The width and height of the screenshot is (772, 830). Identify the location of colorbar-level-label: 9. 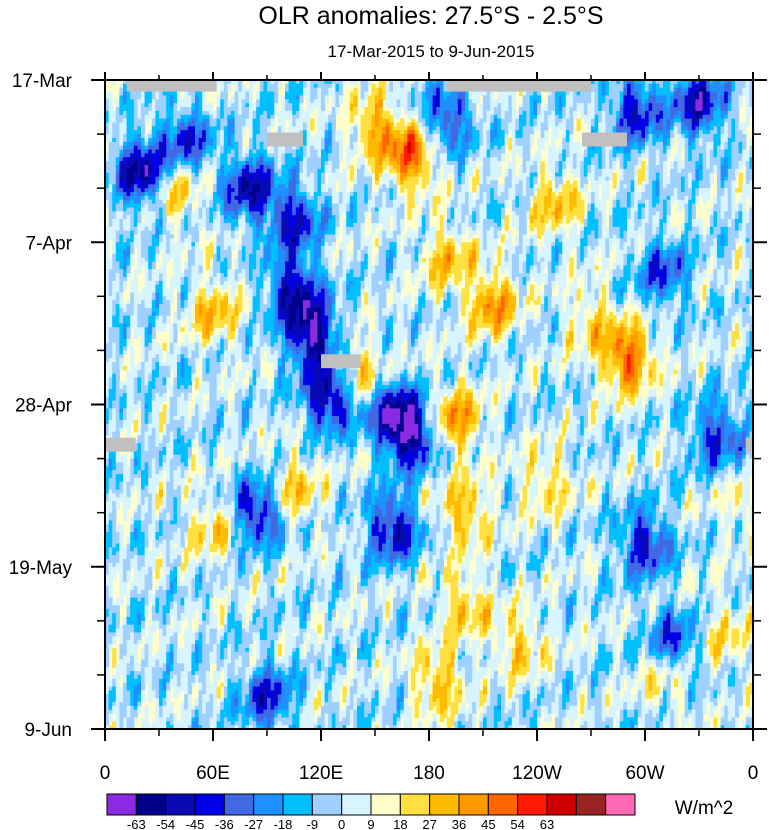
(370, 823).